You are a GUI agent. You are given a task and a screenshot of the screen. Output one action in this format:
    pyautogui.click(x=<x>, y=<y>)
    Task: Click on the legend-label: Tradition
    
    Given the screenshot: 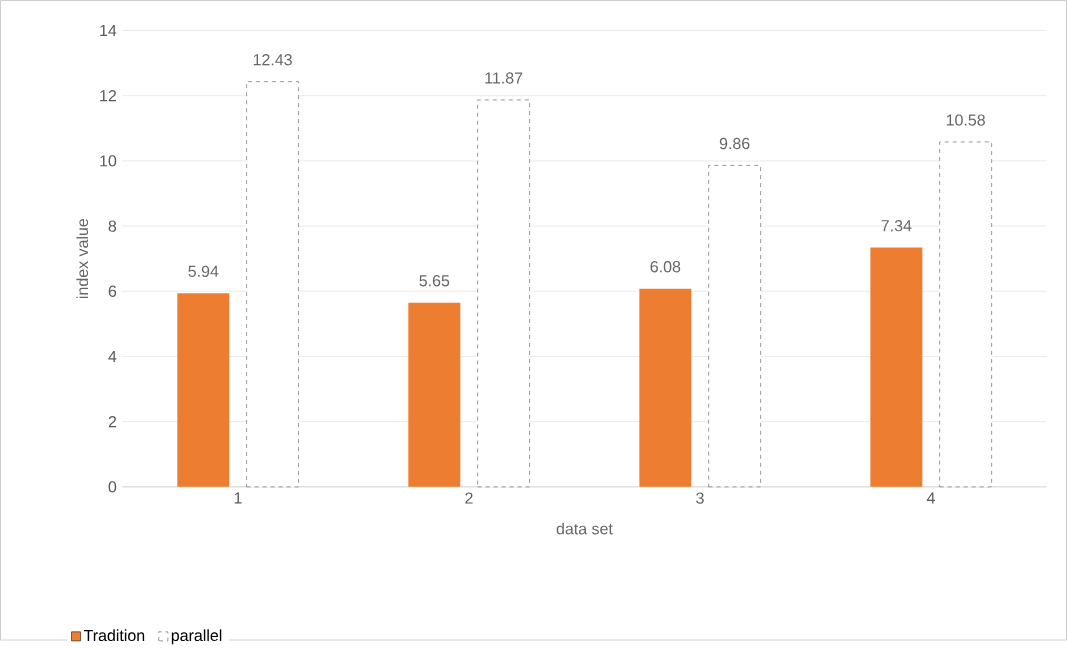 What is the action you would take?
    pyautogui.click(x=114, y=635)
    